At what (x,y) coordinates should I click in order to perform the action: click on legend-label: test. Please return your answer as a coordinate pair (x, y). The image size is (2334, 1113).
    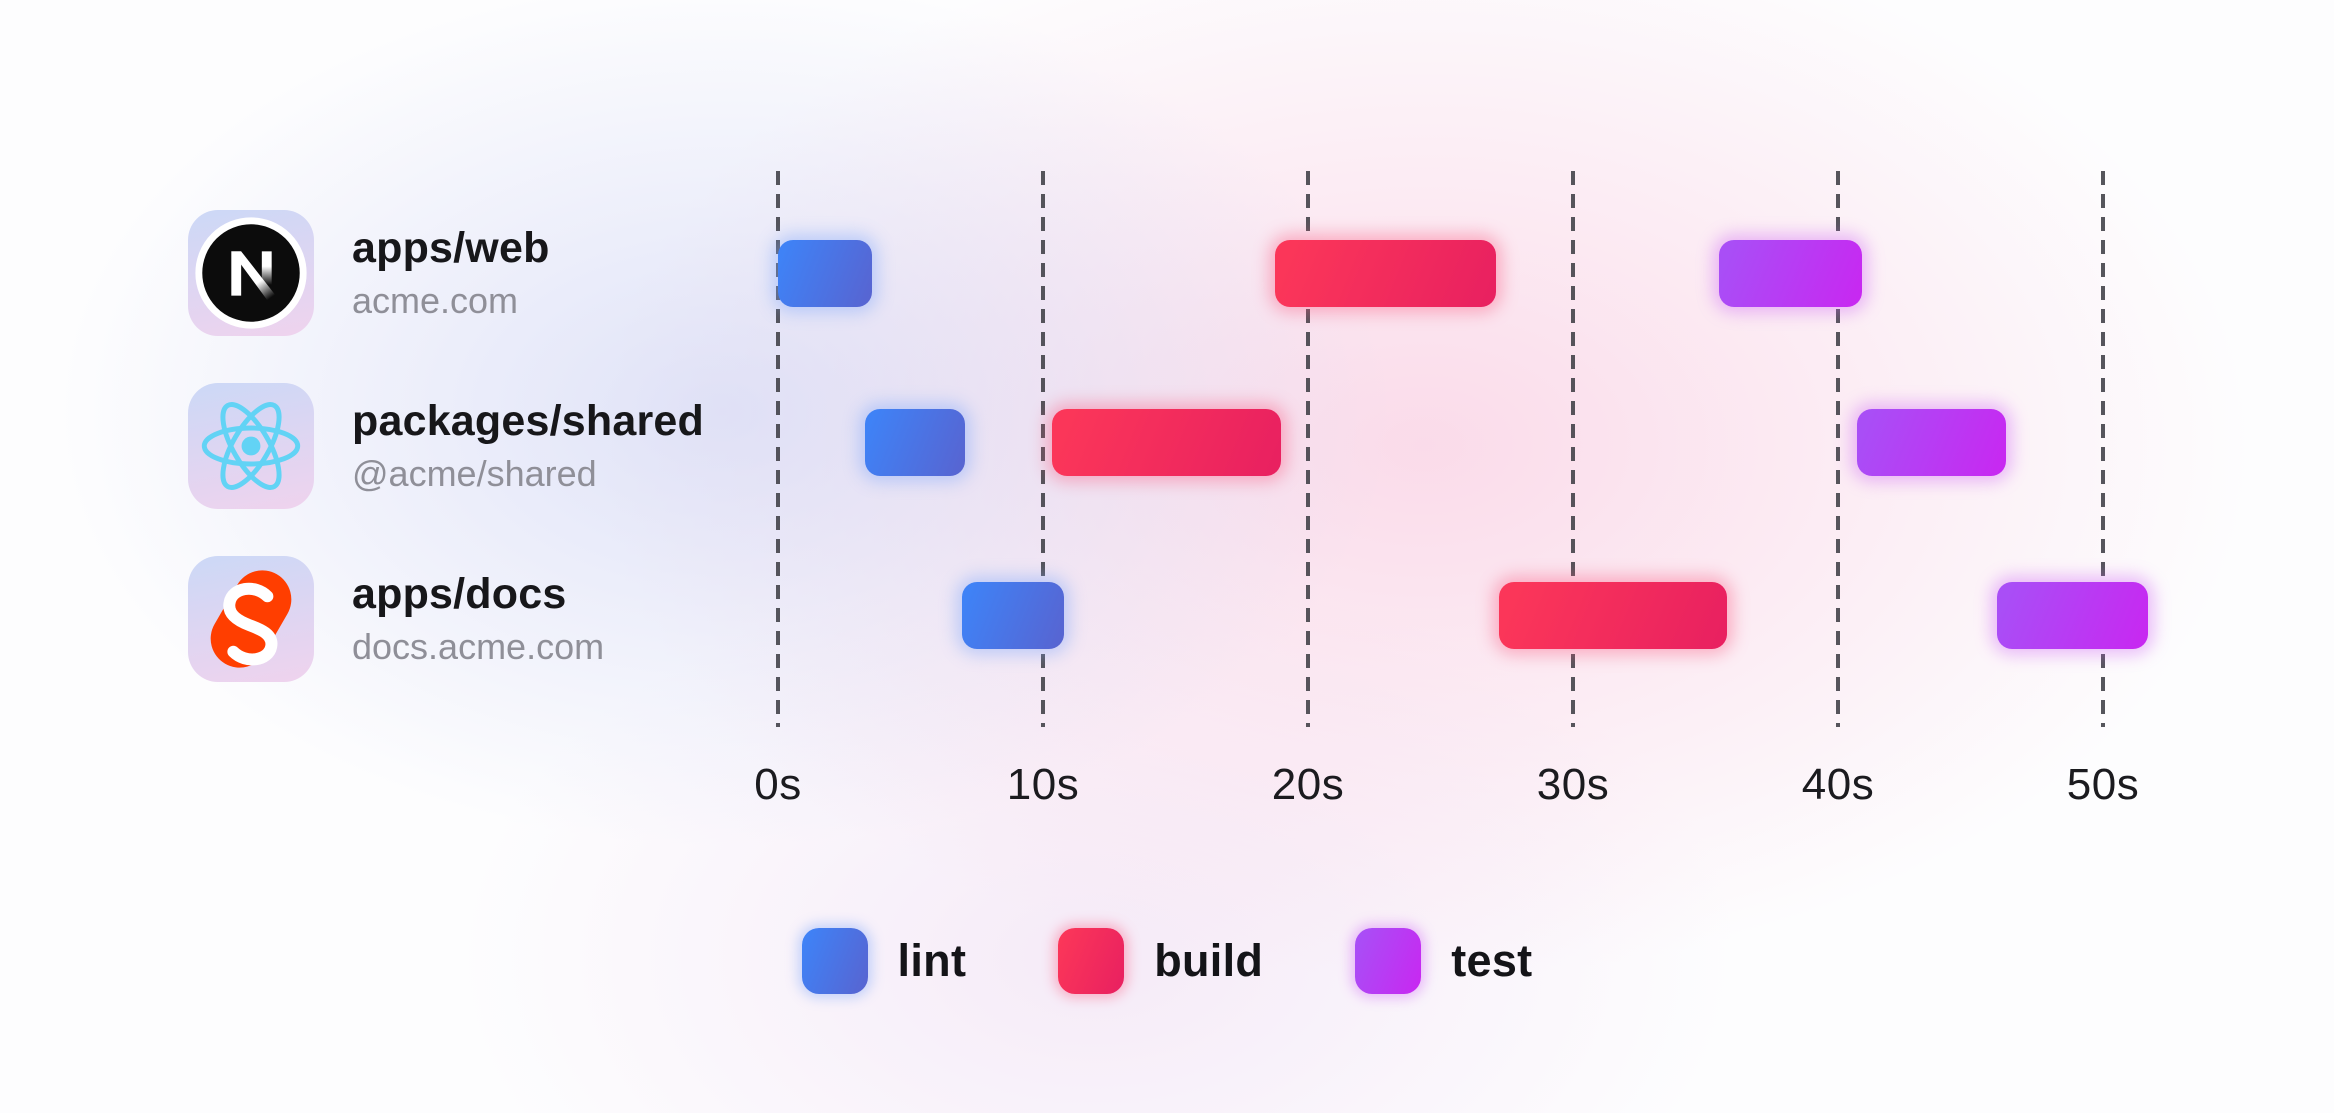
    Looking at the image, I should click on (1492, 960).